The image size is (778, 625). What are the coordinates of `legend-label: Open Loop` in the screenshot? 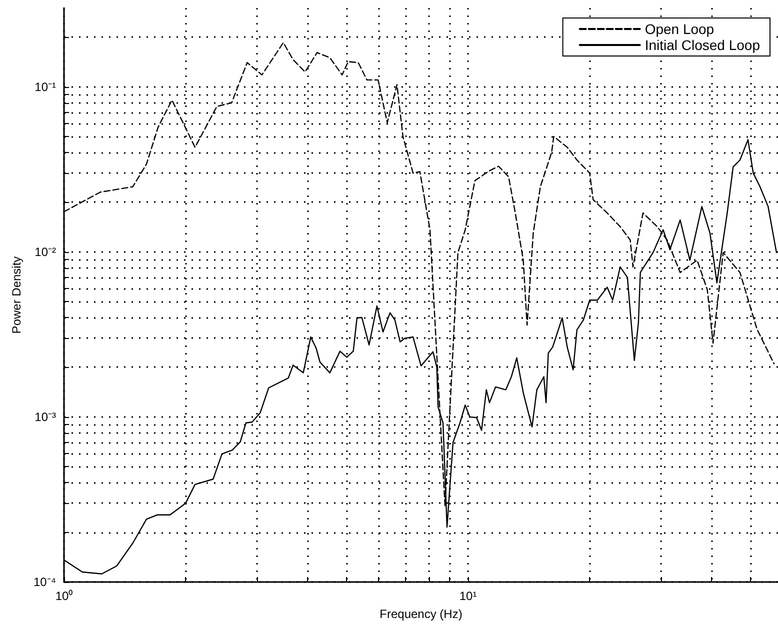 It's located at (679, 29).